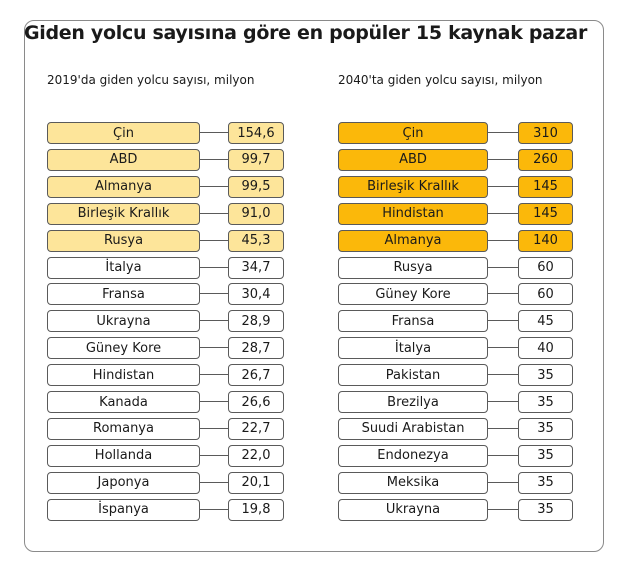 This screenshot has height=572, width=628. I want to click on table-row: Ukrayna 35, so click(455, 509).